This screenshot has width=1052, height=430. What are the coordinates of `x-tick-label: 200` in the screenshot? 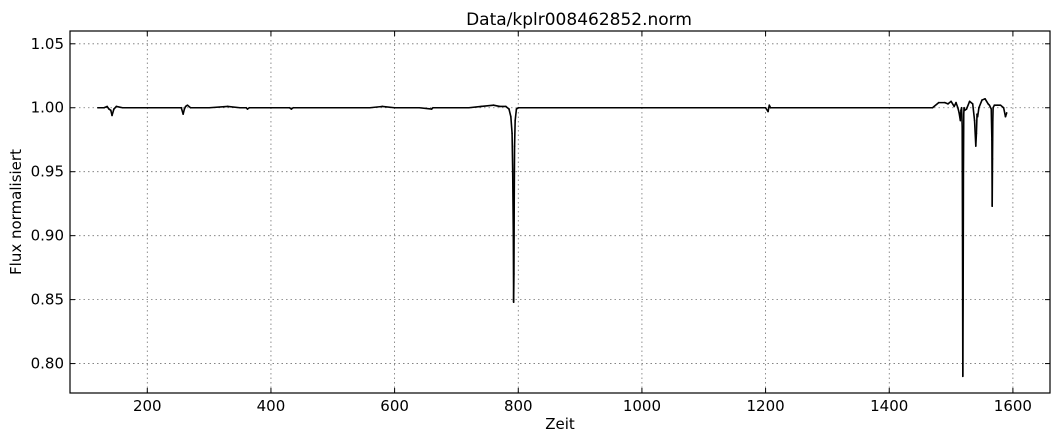 It's located at (147, 406).